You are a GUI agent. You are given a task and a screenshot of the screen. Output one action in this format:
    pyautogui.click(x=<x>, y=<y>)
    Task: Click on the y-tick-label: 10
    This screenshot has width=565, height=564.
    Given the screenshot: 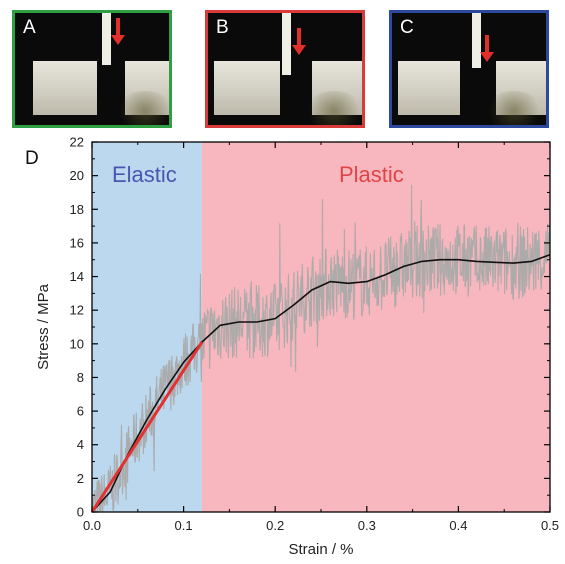 What is the action you would take?
    pyautogui.click(x=77, y=343)
    